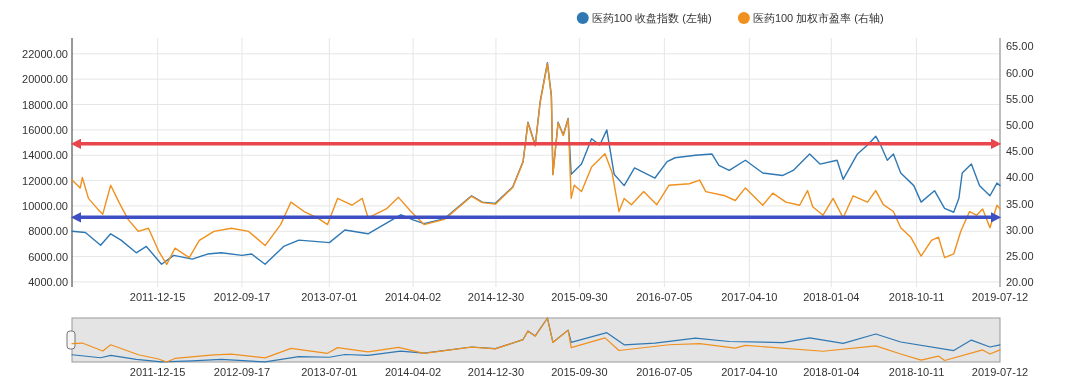 The width and height of the screenshot is (1080, 390). I want to click on y-tick-label: 6000.00, so click(48, 256).